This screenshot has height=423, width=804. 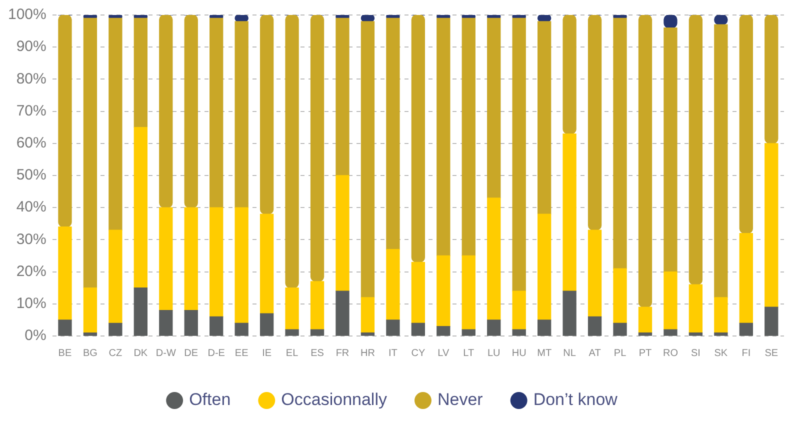 What do you see at coordinates (695, 353) in the screenshot?
I see `x-tick-label: SI` at bounding box center [695, 353].